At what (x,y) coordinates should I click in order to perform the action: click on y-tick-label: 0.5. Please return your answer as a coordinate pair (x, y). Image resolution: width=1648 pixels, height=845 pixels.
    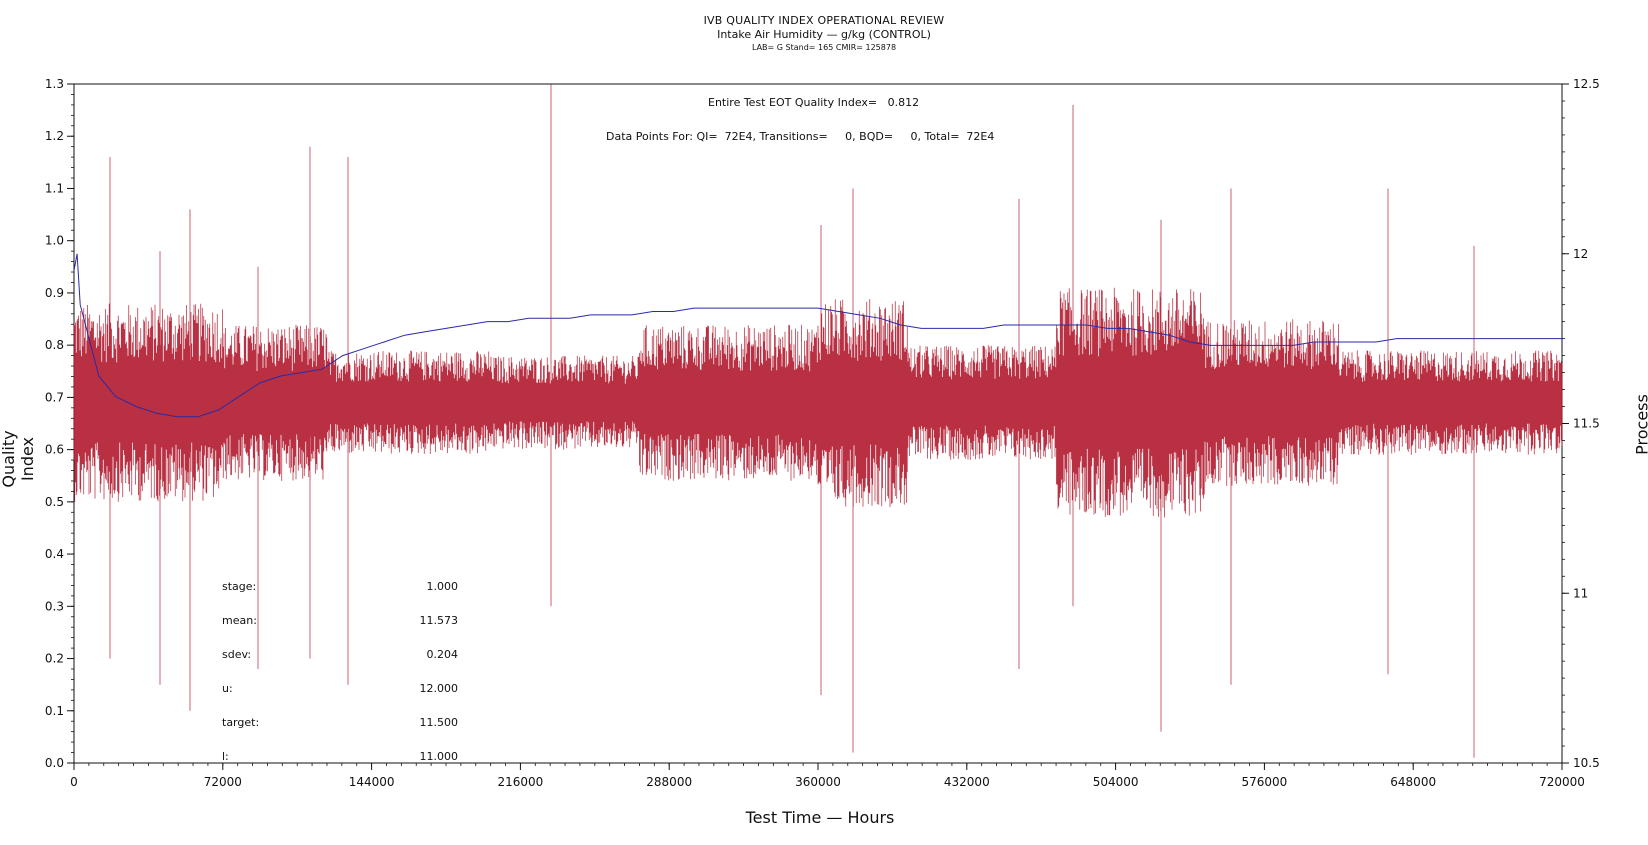
    Looking at the image, I should click on (54, 502).